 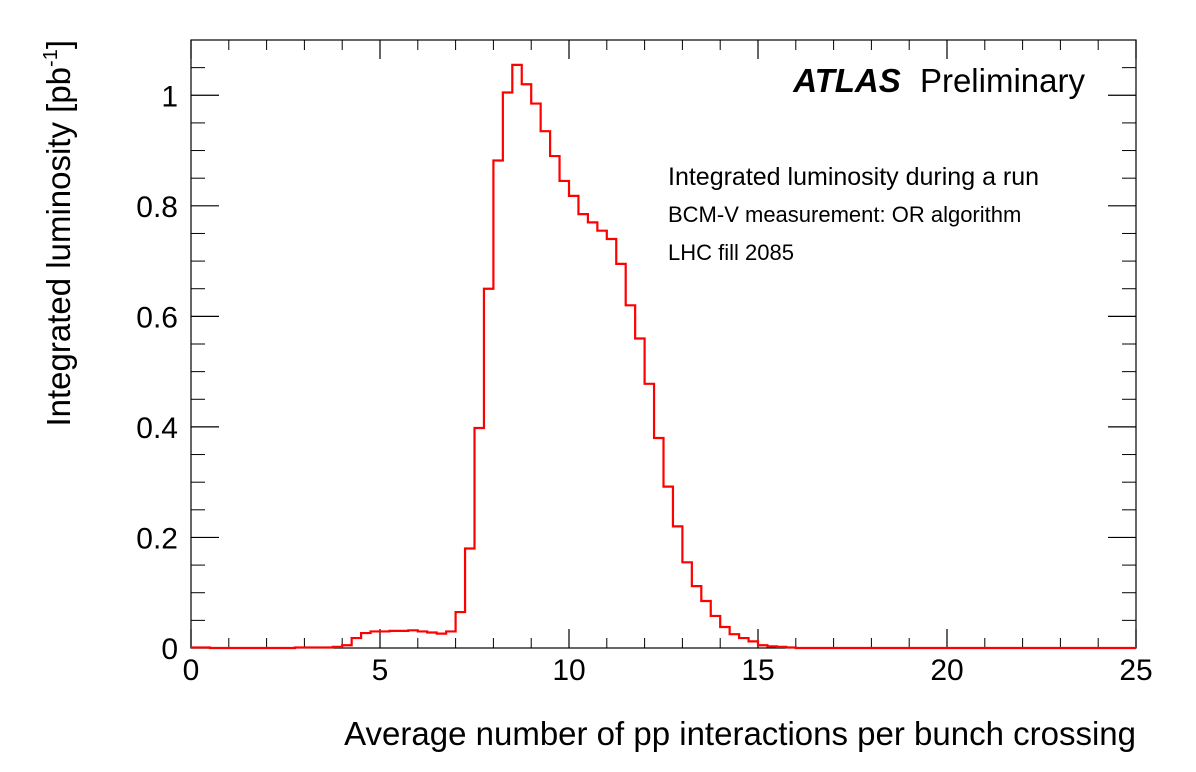 What do you see at coordinates (169, 649) in the screenshot?
I see `y-tick-label: 0` at bounding box center [169, 649].